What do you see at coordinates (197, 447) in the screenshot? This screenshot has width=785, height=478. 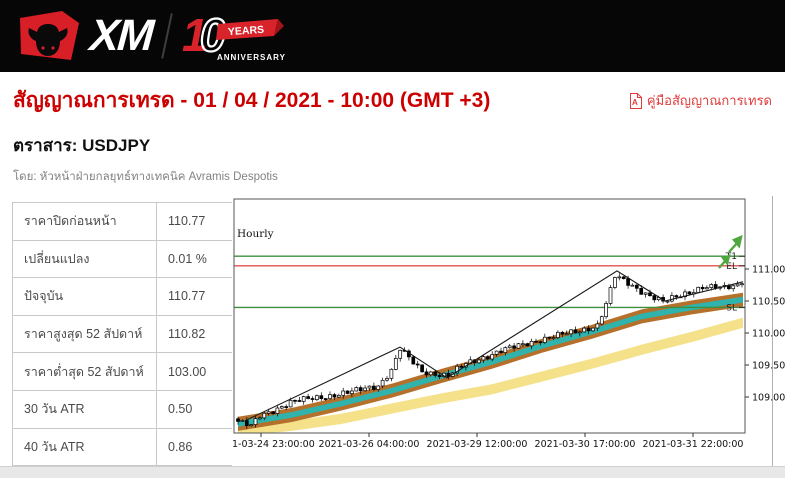 I see `stat-value: 0.86` at bounding box center [197, 447].